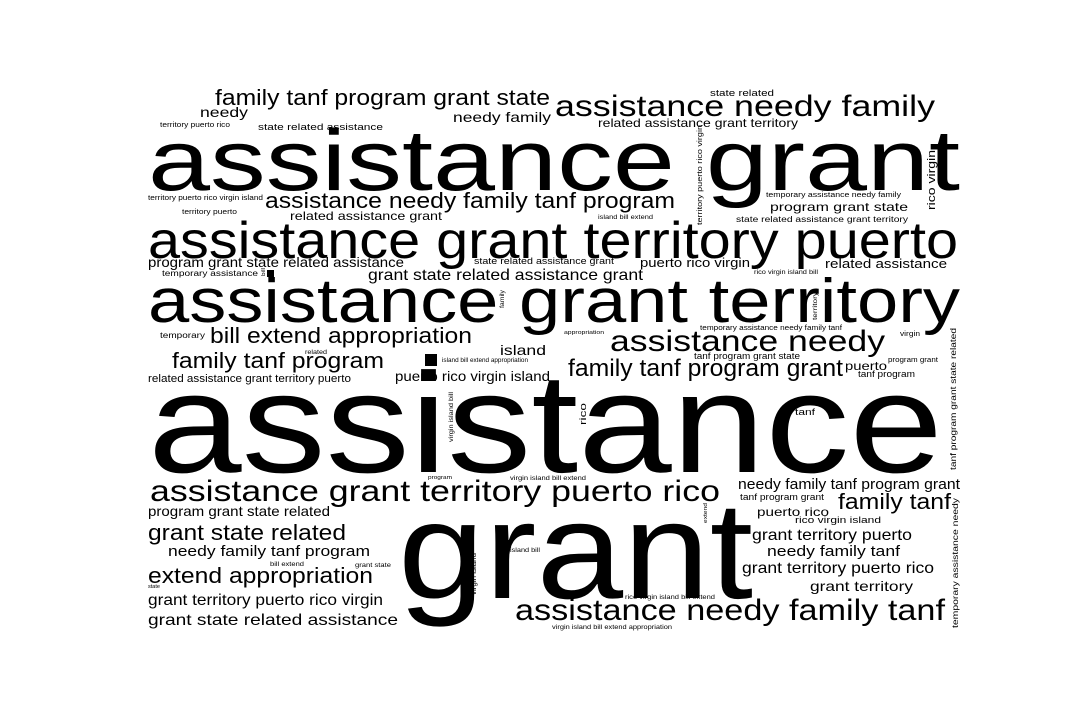 This screenshot has width=1080, height=720. I want to click on word-temporary-assistance: temporary assistance, so click(210, 273).